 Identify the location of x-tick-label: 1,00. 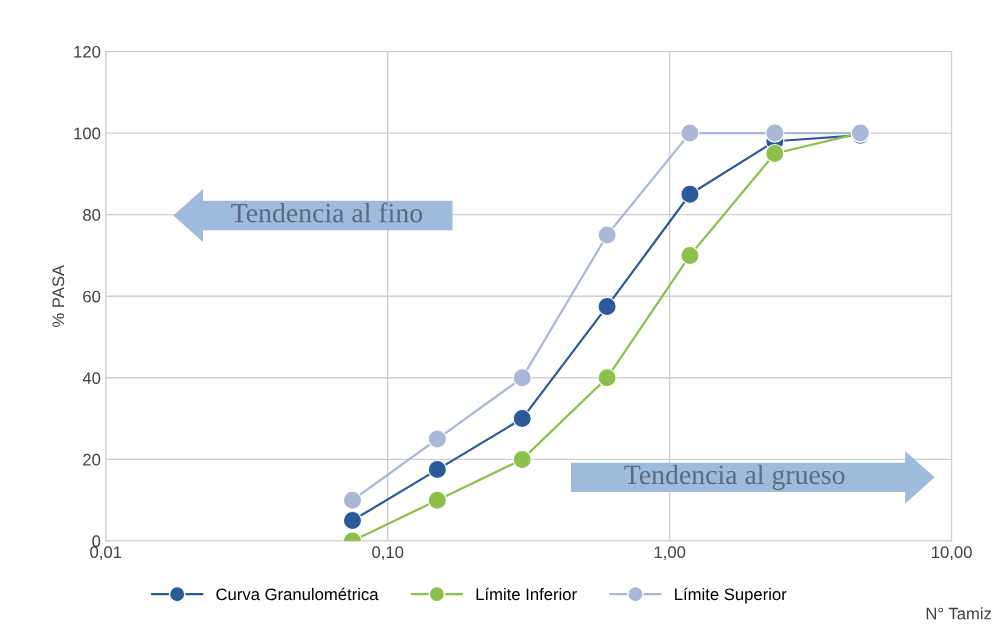
(670, 553).